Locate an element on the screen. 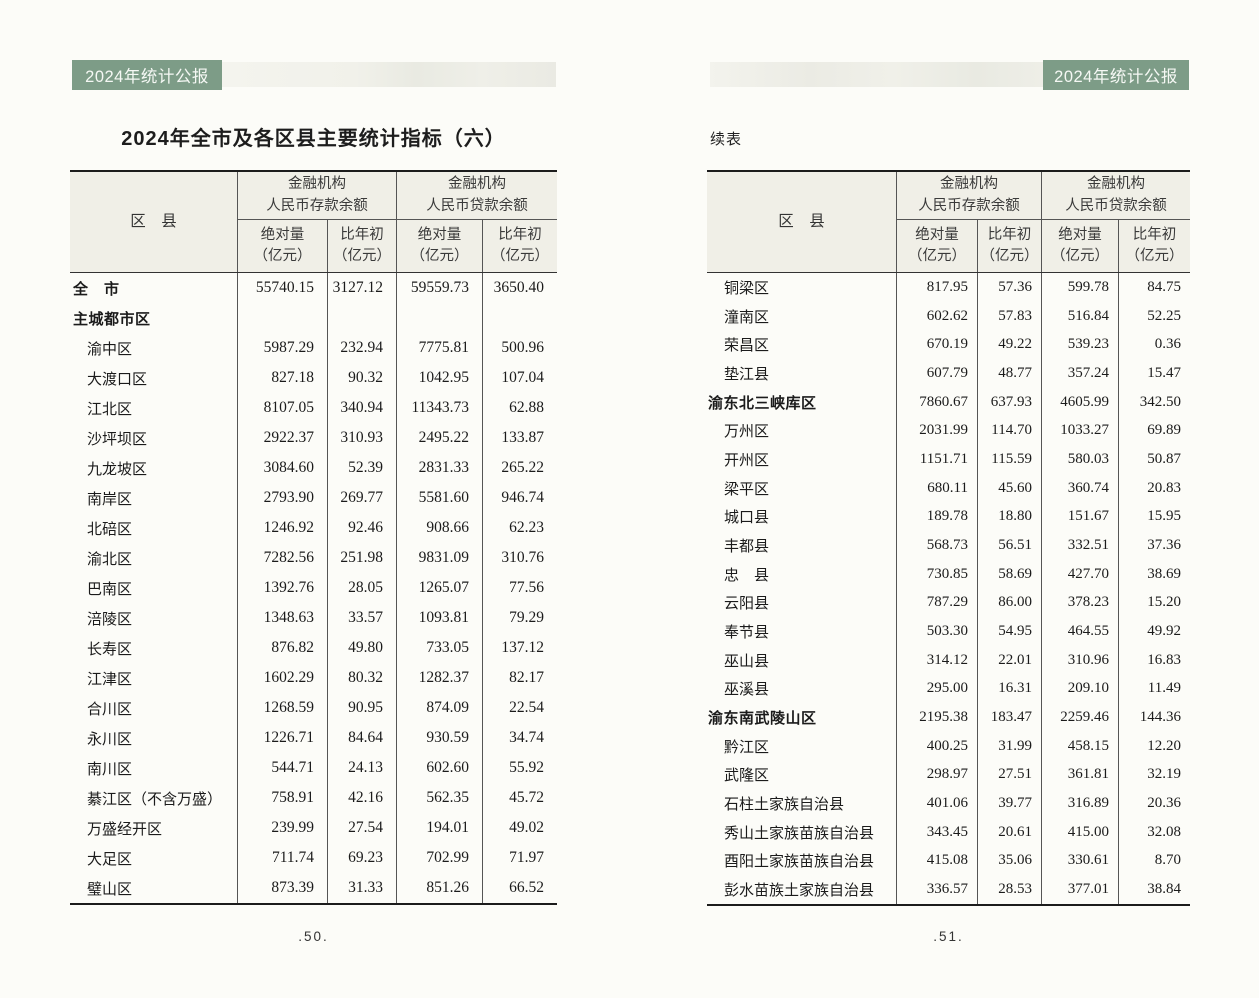 This screenshot has height=998, width=1259. table-row: 沙坪坝区 2922.37 310.93 2495.22 133.87 is located at coordinates (313, 438).